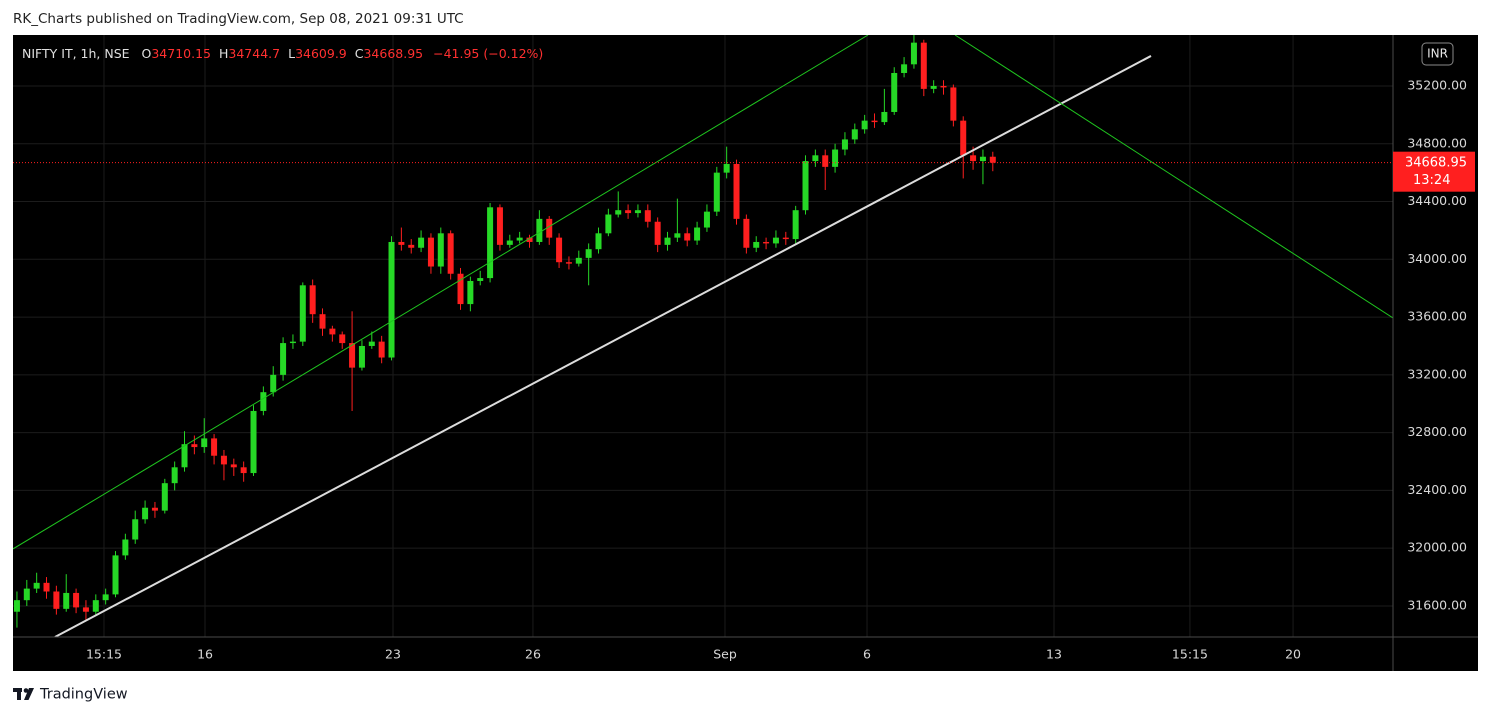 The height and width of the screenshot is (716, 1493). I want to click on y-tick-label: 34400.00, so click(1437, 200).